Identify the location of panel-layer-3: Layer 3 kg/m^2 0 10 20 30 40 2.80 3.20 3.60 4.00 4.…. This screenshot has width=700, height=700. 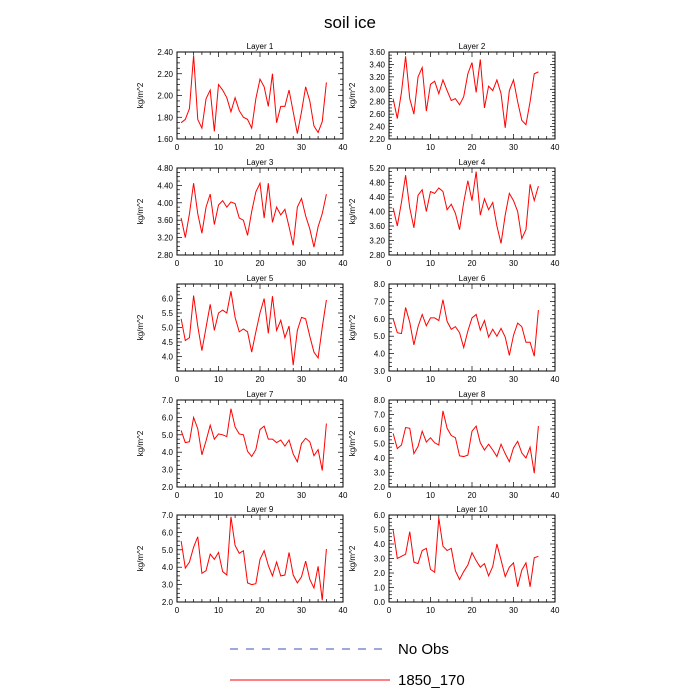
(242, 213).